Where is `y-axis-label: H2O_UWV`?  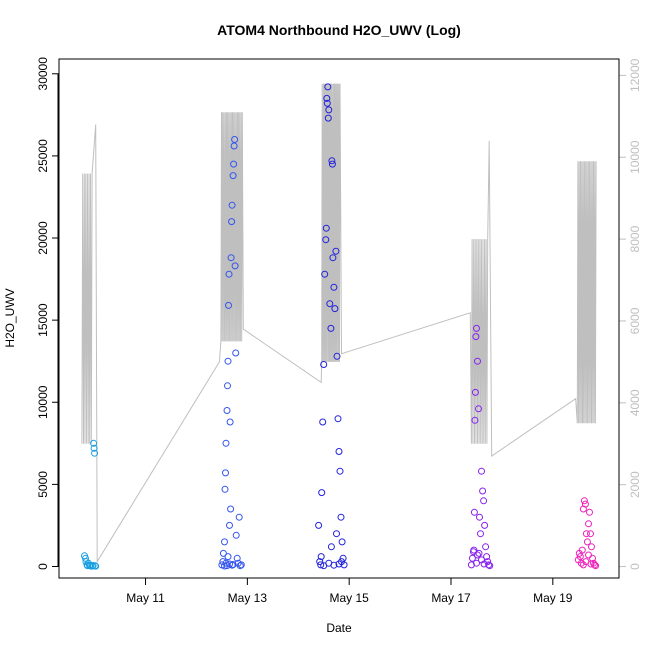
y-axis-label: H2O_UWV is located at coordinates (10, 317).